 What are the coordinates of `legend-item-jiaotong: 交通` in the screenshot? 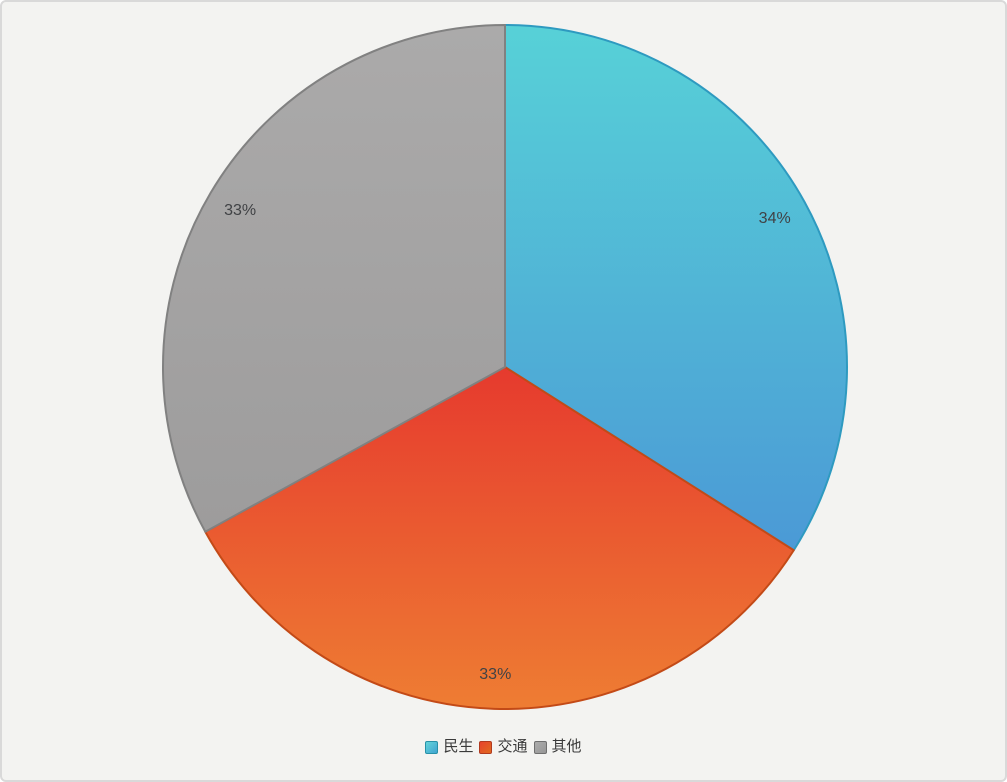 It's located at (503, 747).